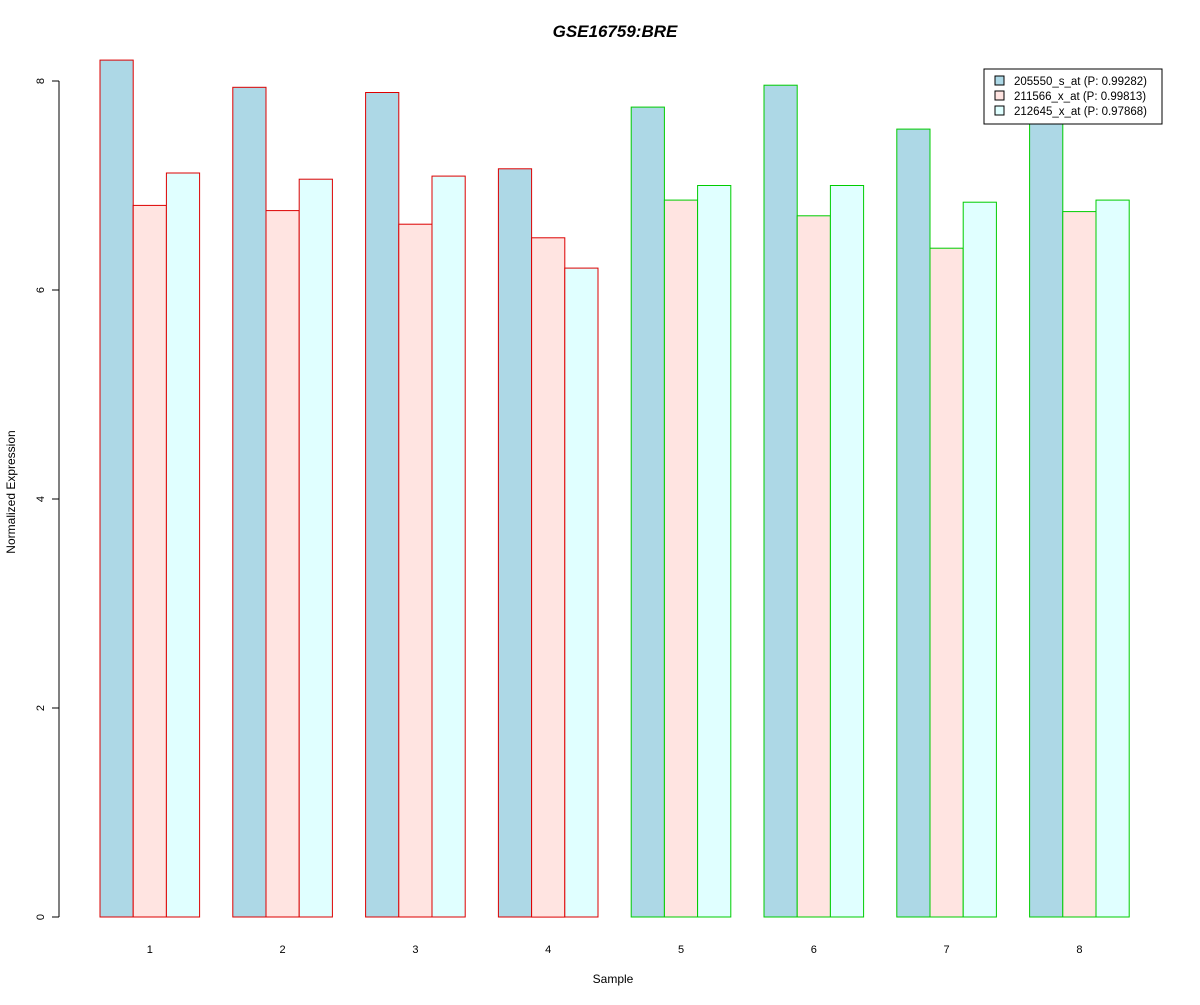 The height and width of the screenshot is (1005, 1200). Describe the element at coordinates (47, 499) in the screenshot. I see `y-axis: 0 2 4 6 8` at that location.